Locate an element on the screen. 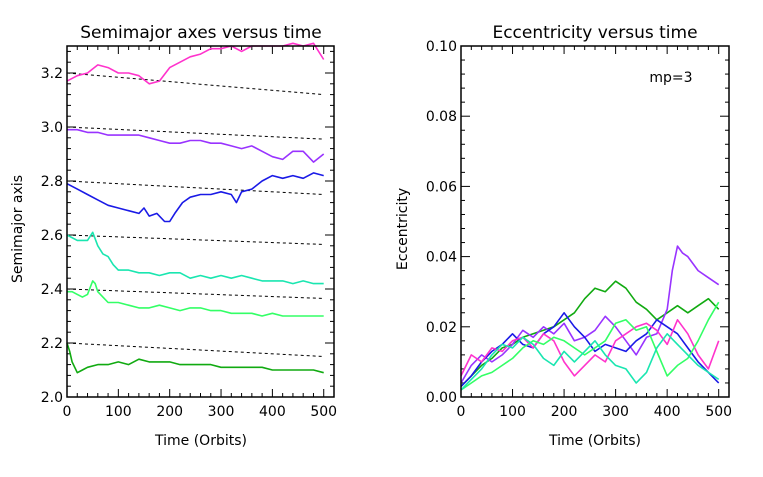  semimajor-reference-line-ref-2.8 is located at coordinates (195, 187).